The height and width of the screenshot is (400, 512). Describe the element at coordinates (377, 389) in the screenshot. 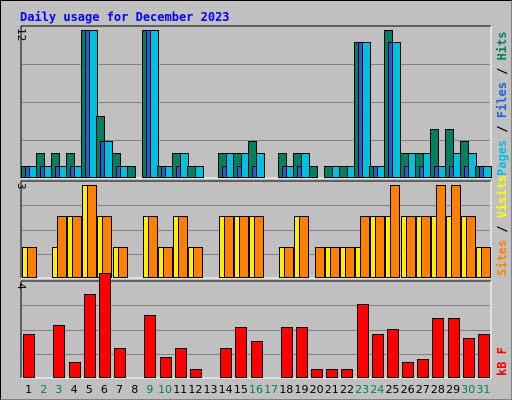

I see `day-label-24: 24` at that location.